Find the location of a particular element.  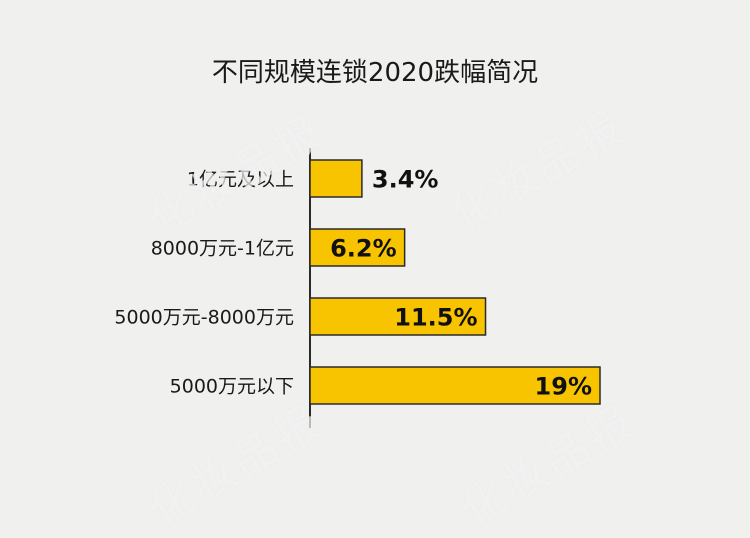

category-label: 1亿元及以上 is located at coordinates (240, 180).